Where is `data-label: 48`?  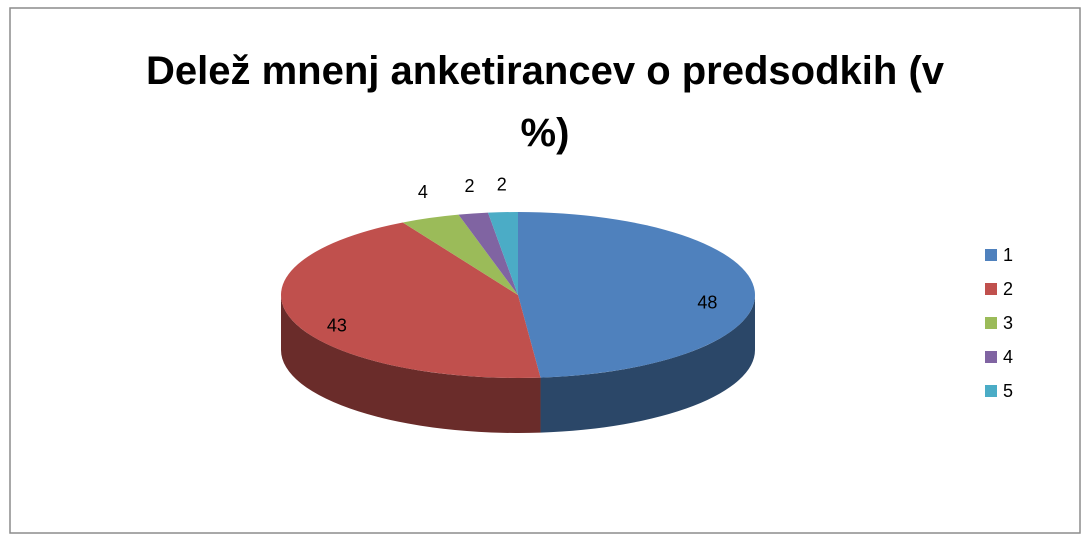 data-label: 48 is located at coordinates (707, 303).